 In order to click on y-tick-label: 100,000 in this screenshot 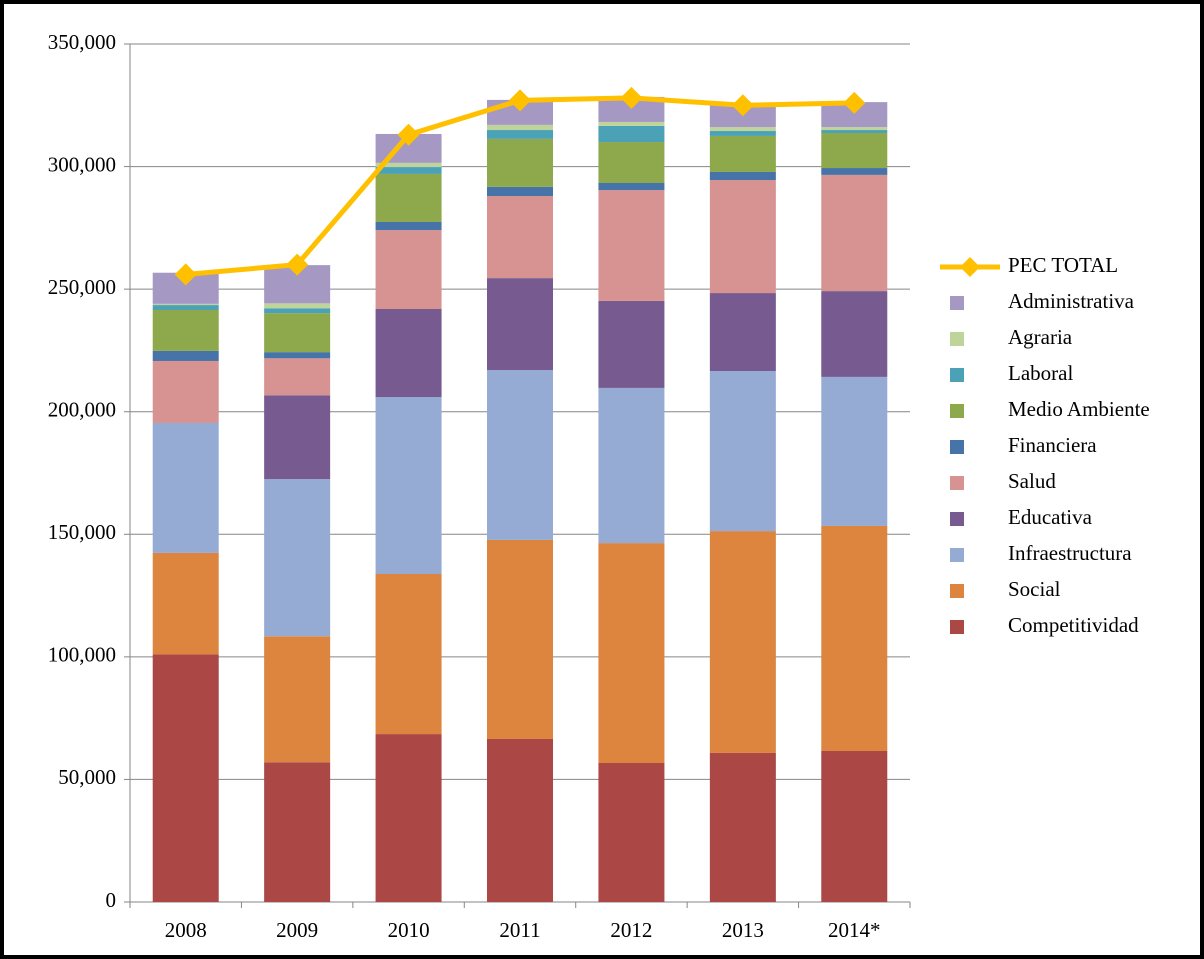, I will do `click(82, 655)`.